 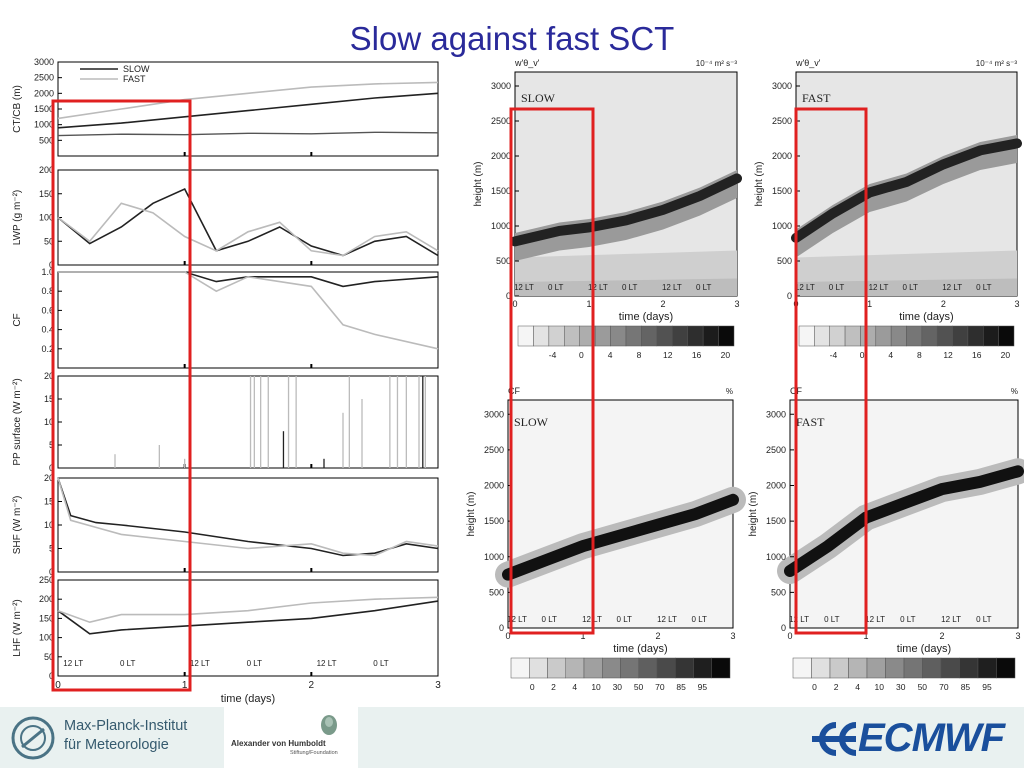 What do you see at coordinates (329, 725) in the screenshot?
I see `humboldt-portrait-icon` at bounding box center [329, 725].